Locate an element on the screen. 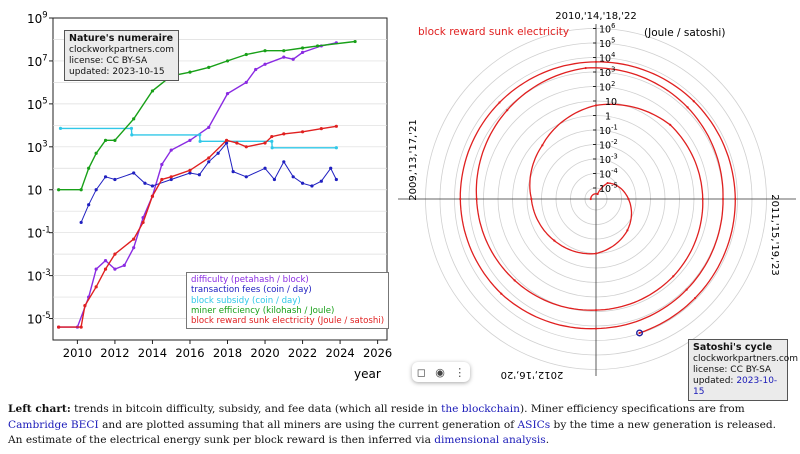 This screenshot has width=800, height=454. y-tick-label: 10⁷ is located at coordinates (37, 61).